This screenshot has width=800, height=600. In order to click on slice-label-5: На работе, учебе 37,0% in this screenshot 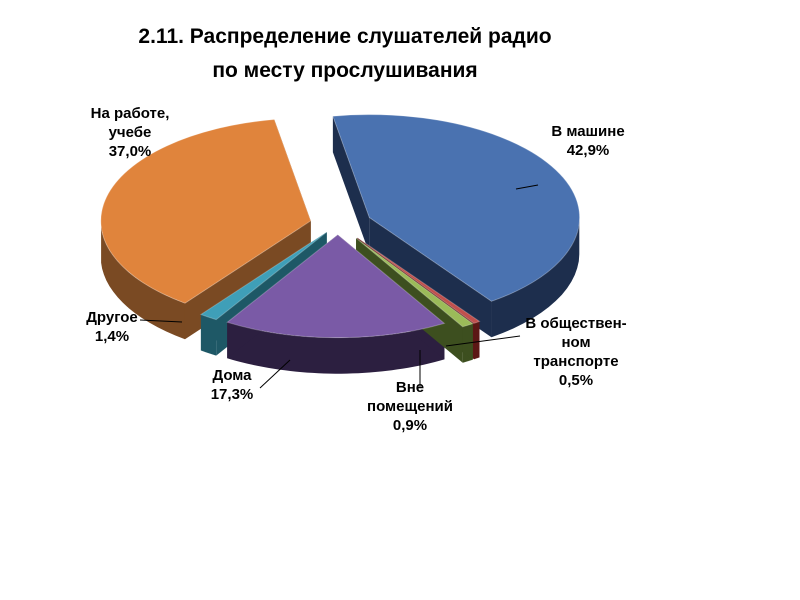, I will do `click(130, 132)`.